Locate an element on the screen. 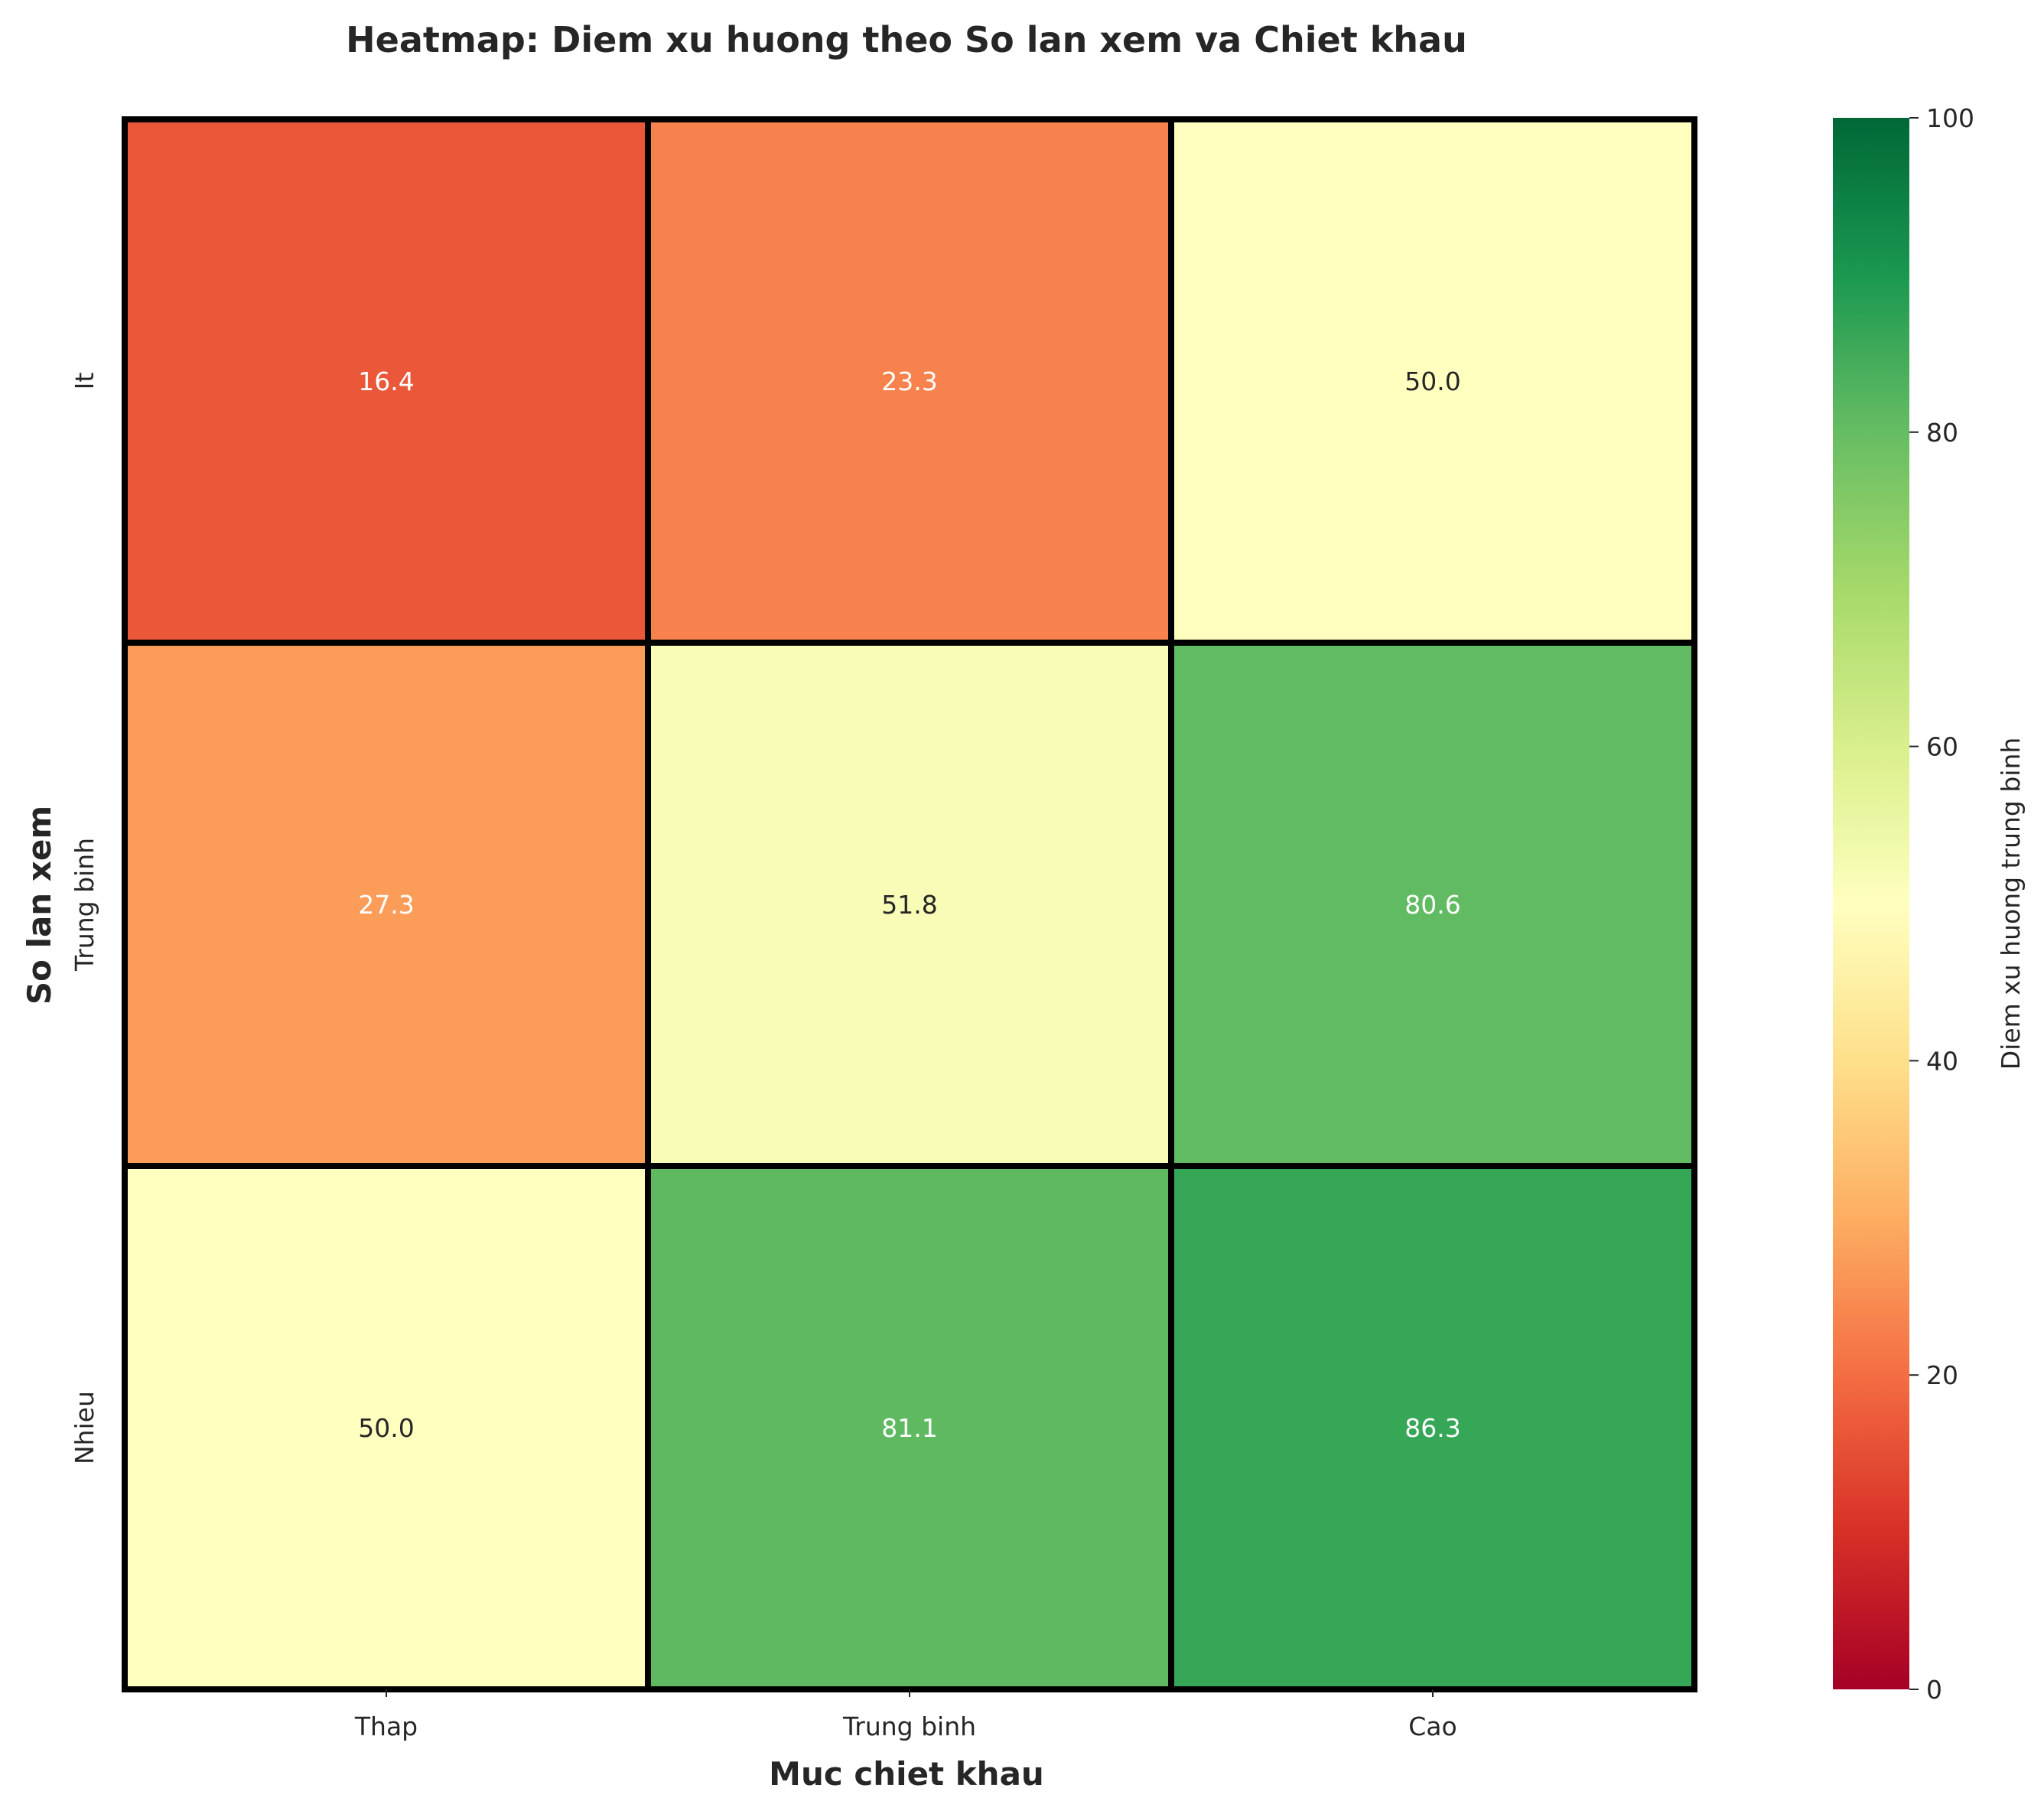  cell-value-label: 16.4 is located at coordinates (386, 381).